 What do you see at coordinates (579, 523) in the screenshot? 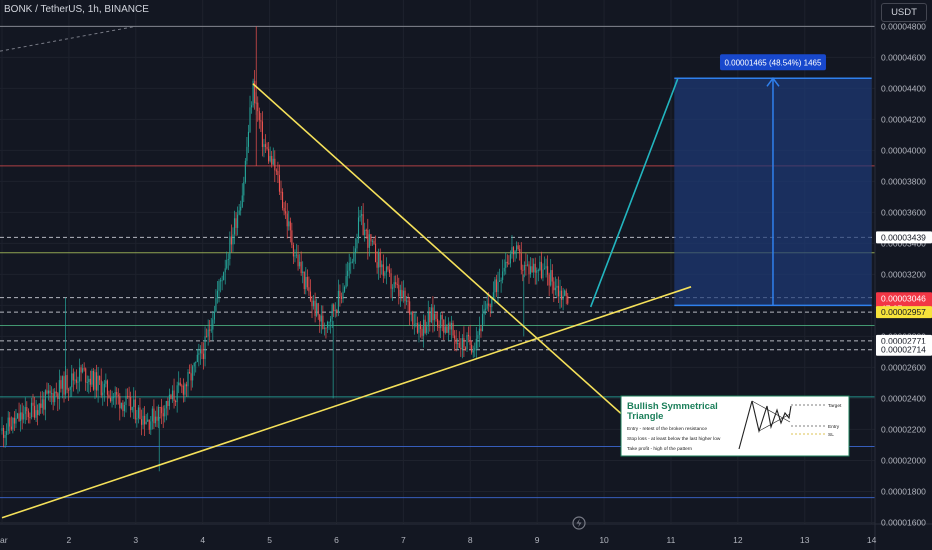
I see `snapshot-icon` at bounding box center [579, 523].